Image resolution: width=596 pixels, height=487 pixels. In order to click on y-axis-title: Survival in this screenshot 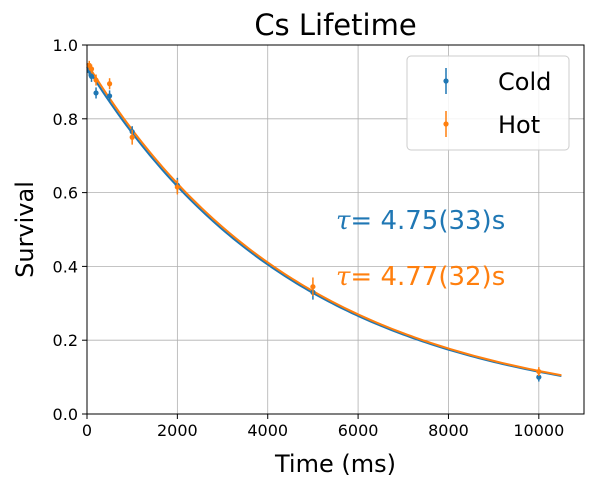, I will do `click(25, 229)`.